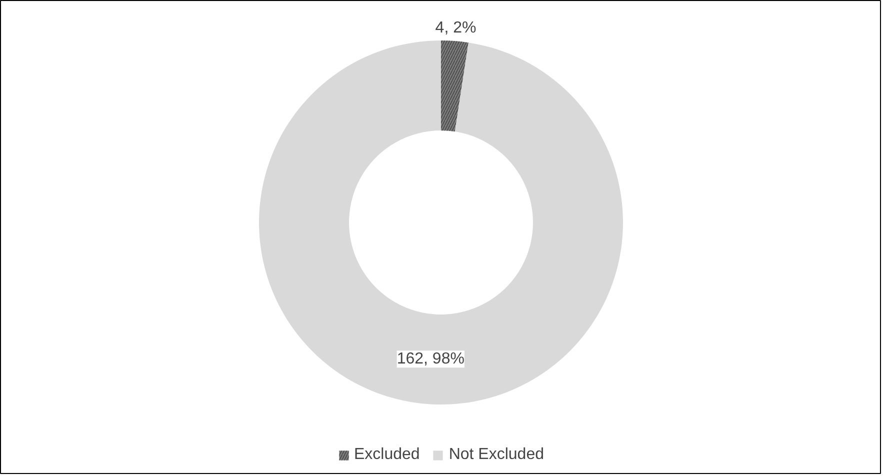 This screenshot has width=883, height=476. I want to click on legend-label: Excluded, so click(387, 455).